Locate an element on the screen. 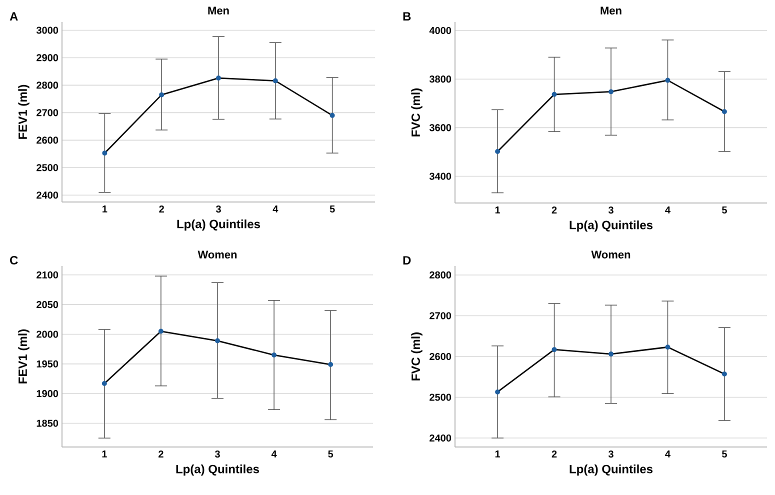 This screenshot has width=775, height=495. y-tick-label: 3000 is located at coordinates (47, 30).